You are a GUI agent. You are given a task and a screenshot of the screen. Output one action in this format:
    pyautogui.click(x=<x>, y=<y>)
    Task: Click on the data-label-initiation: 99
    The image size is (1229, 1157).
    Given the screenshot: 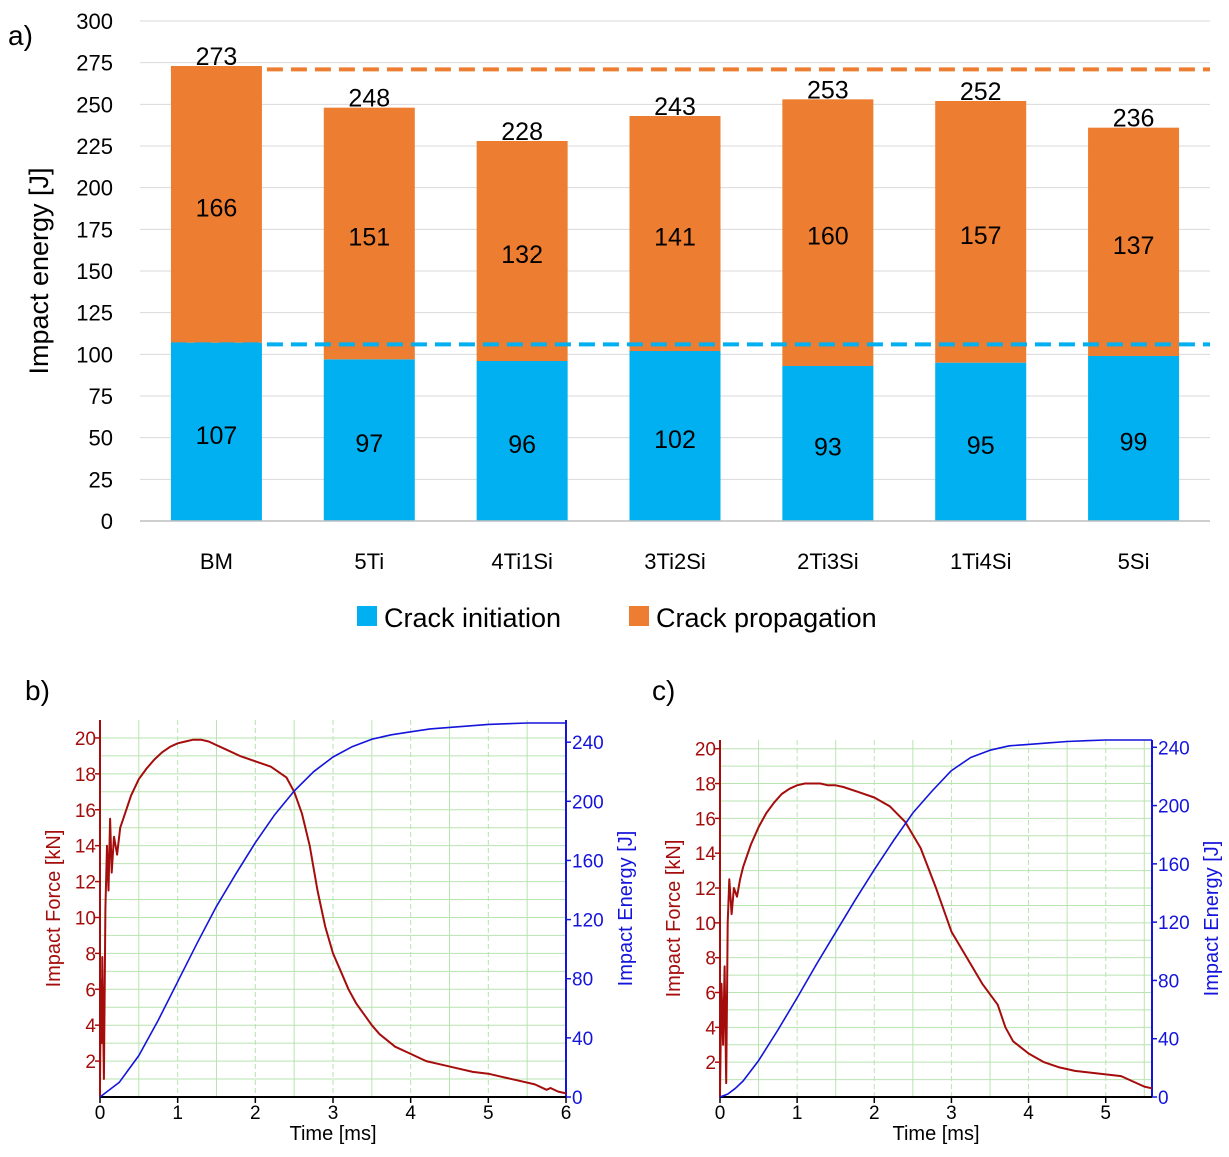 What is the action you would take?
    pyautogui.click(x=1134, y=443)
    